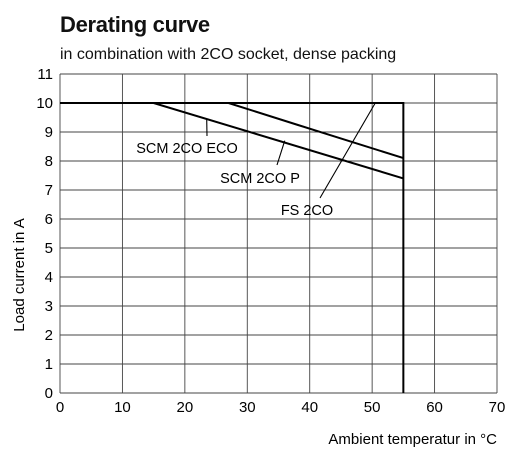  What do you see at coordinates (187, 149) in the screenshot?
I see `series-label: SCM 2CO ECO` at bounding box center [187, 149].